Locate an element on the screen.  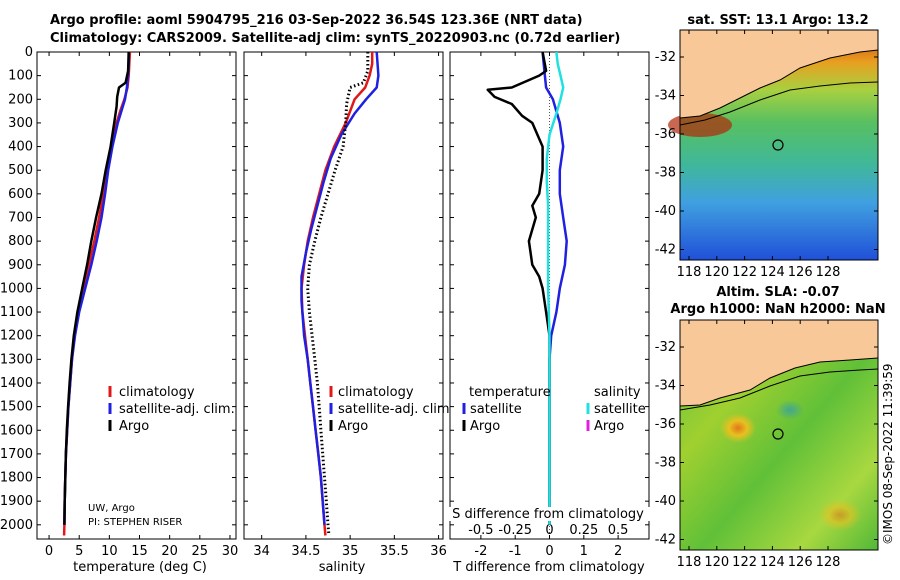
temperature-series is located at coordinates (97, 293).